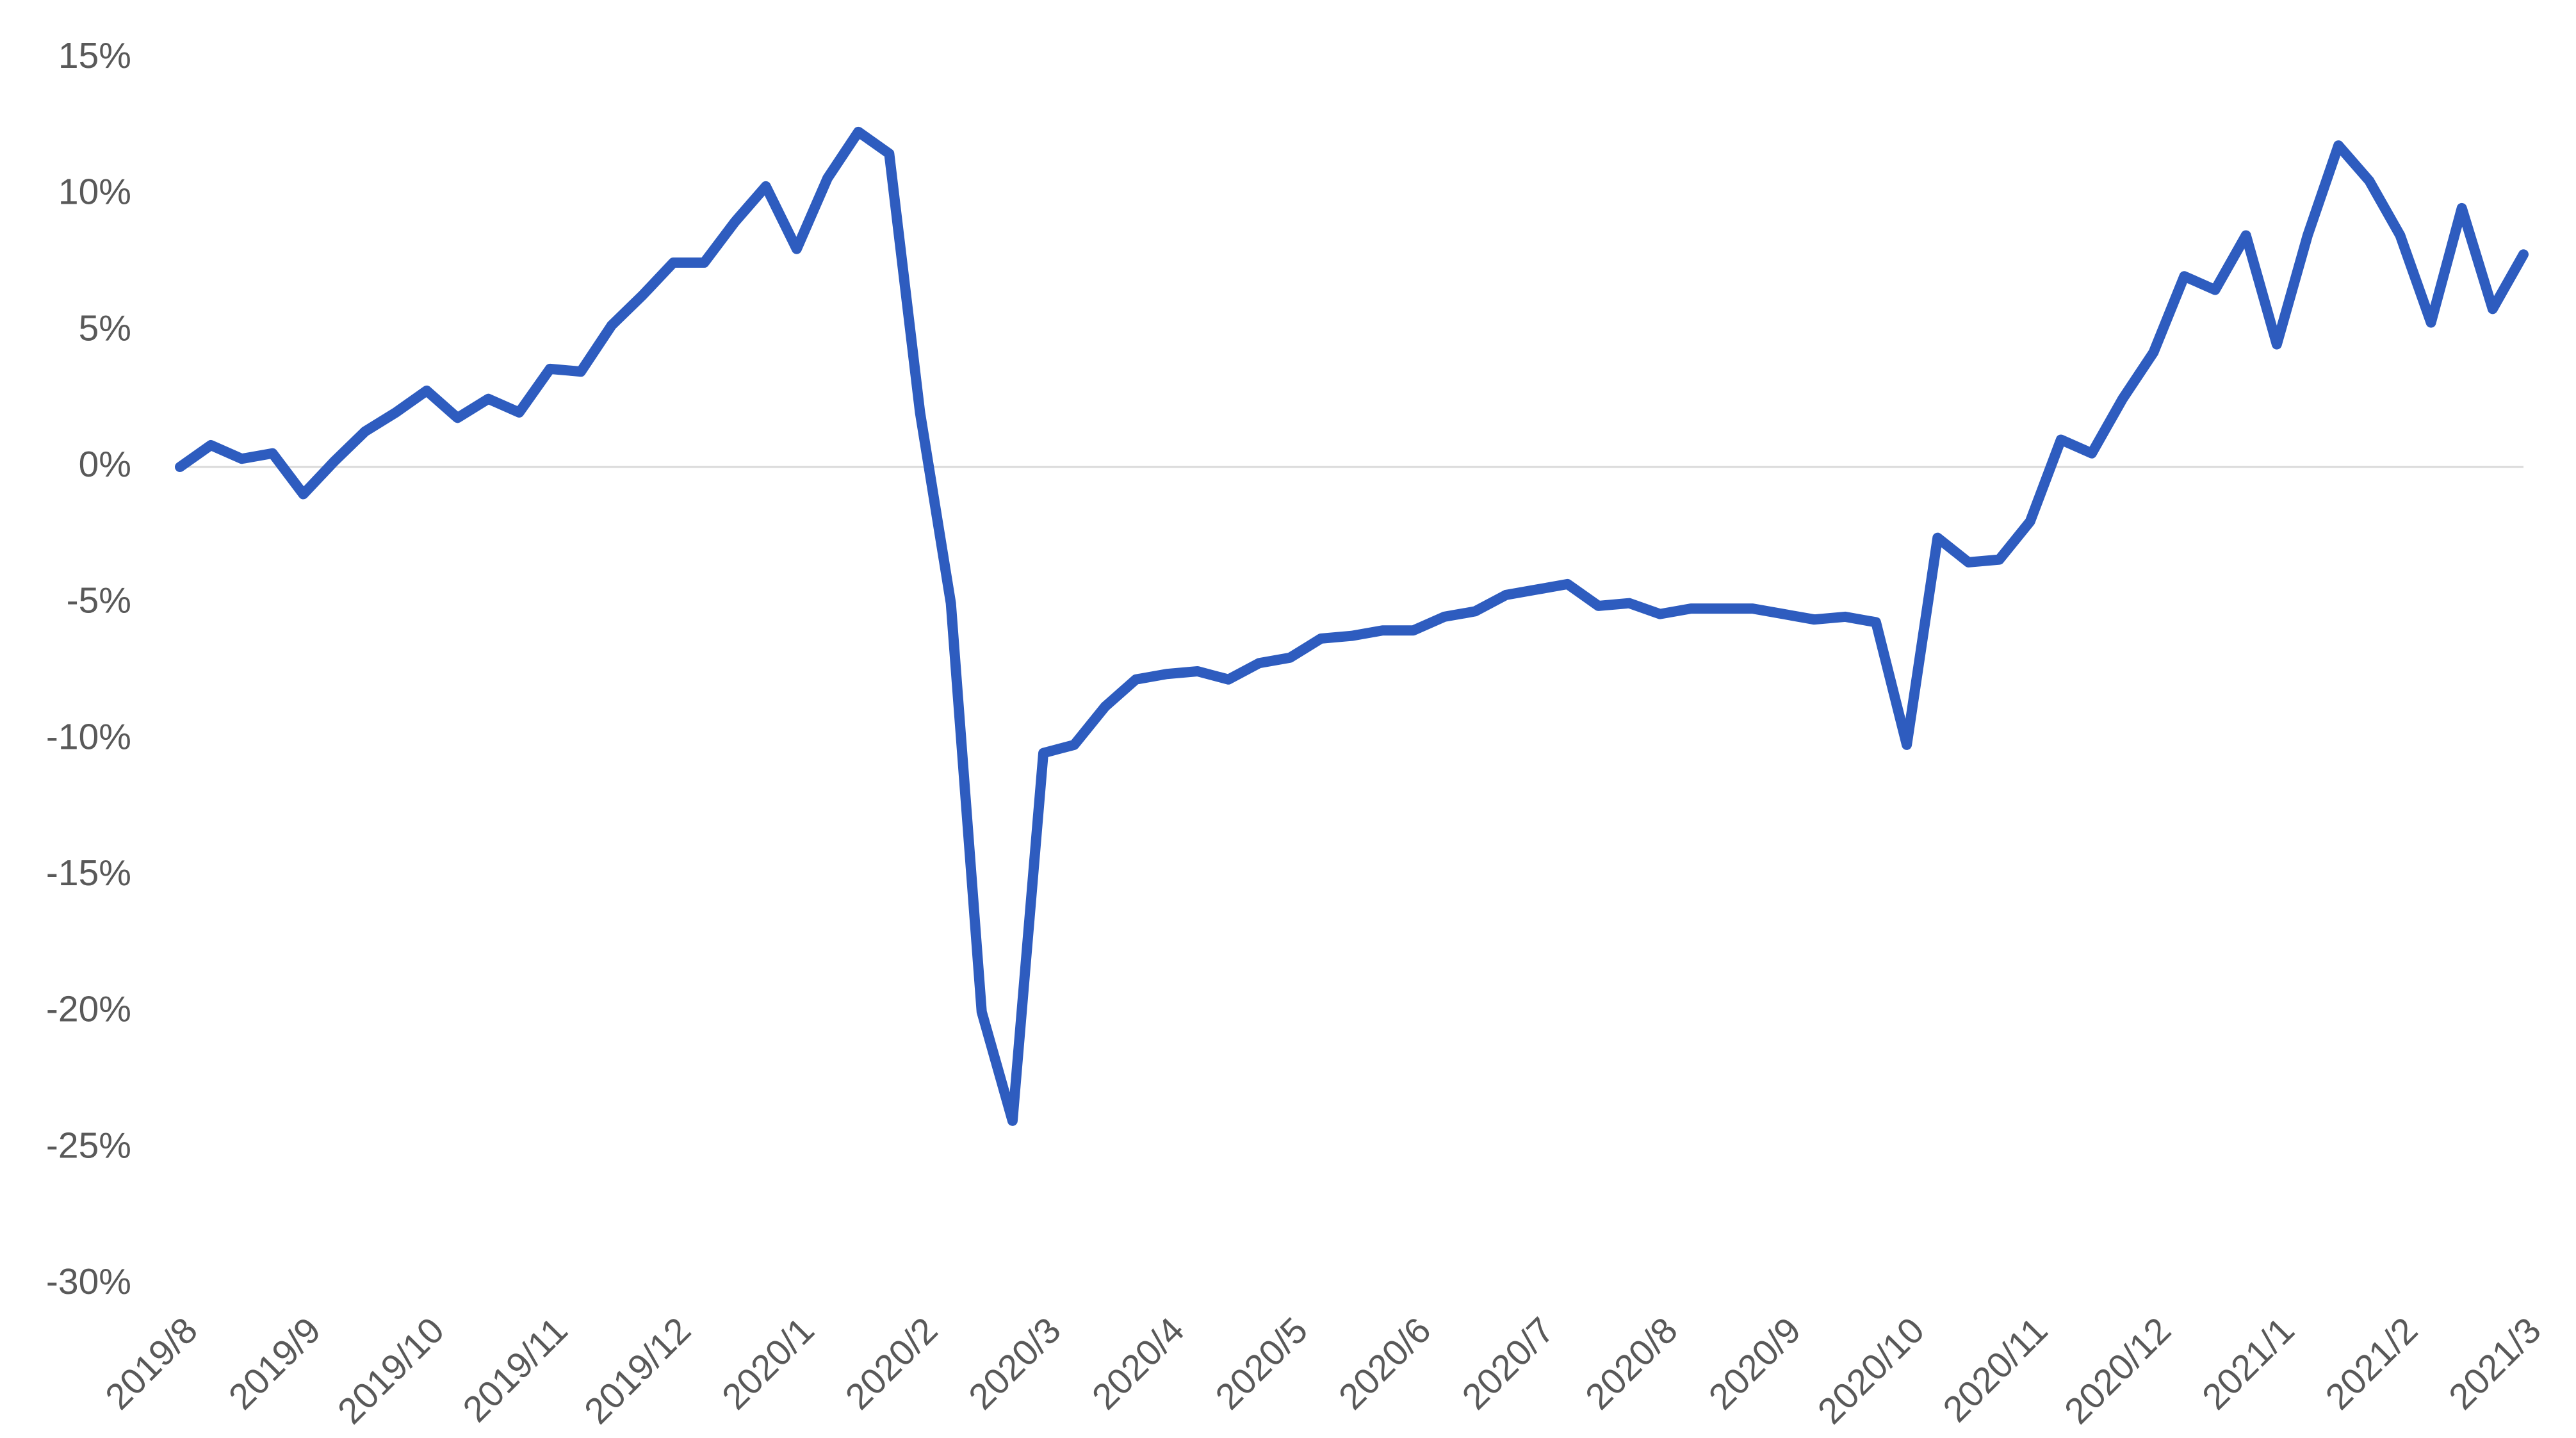 This screenshot has height=1438, width=2576. I want to click on x-tick-label: 2020/6, so click(1385, 1364).